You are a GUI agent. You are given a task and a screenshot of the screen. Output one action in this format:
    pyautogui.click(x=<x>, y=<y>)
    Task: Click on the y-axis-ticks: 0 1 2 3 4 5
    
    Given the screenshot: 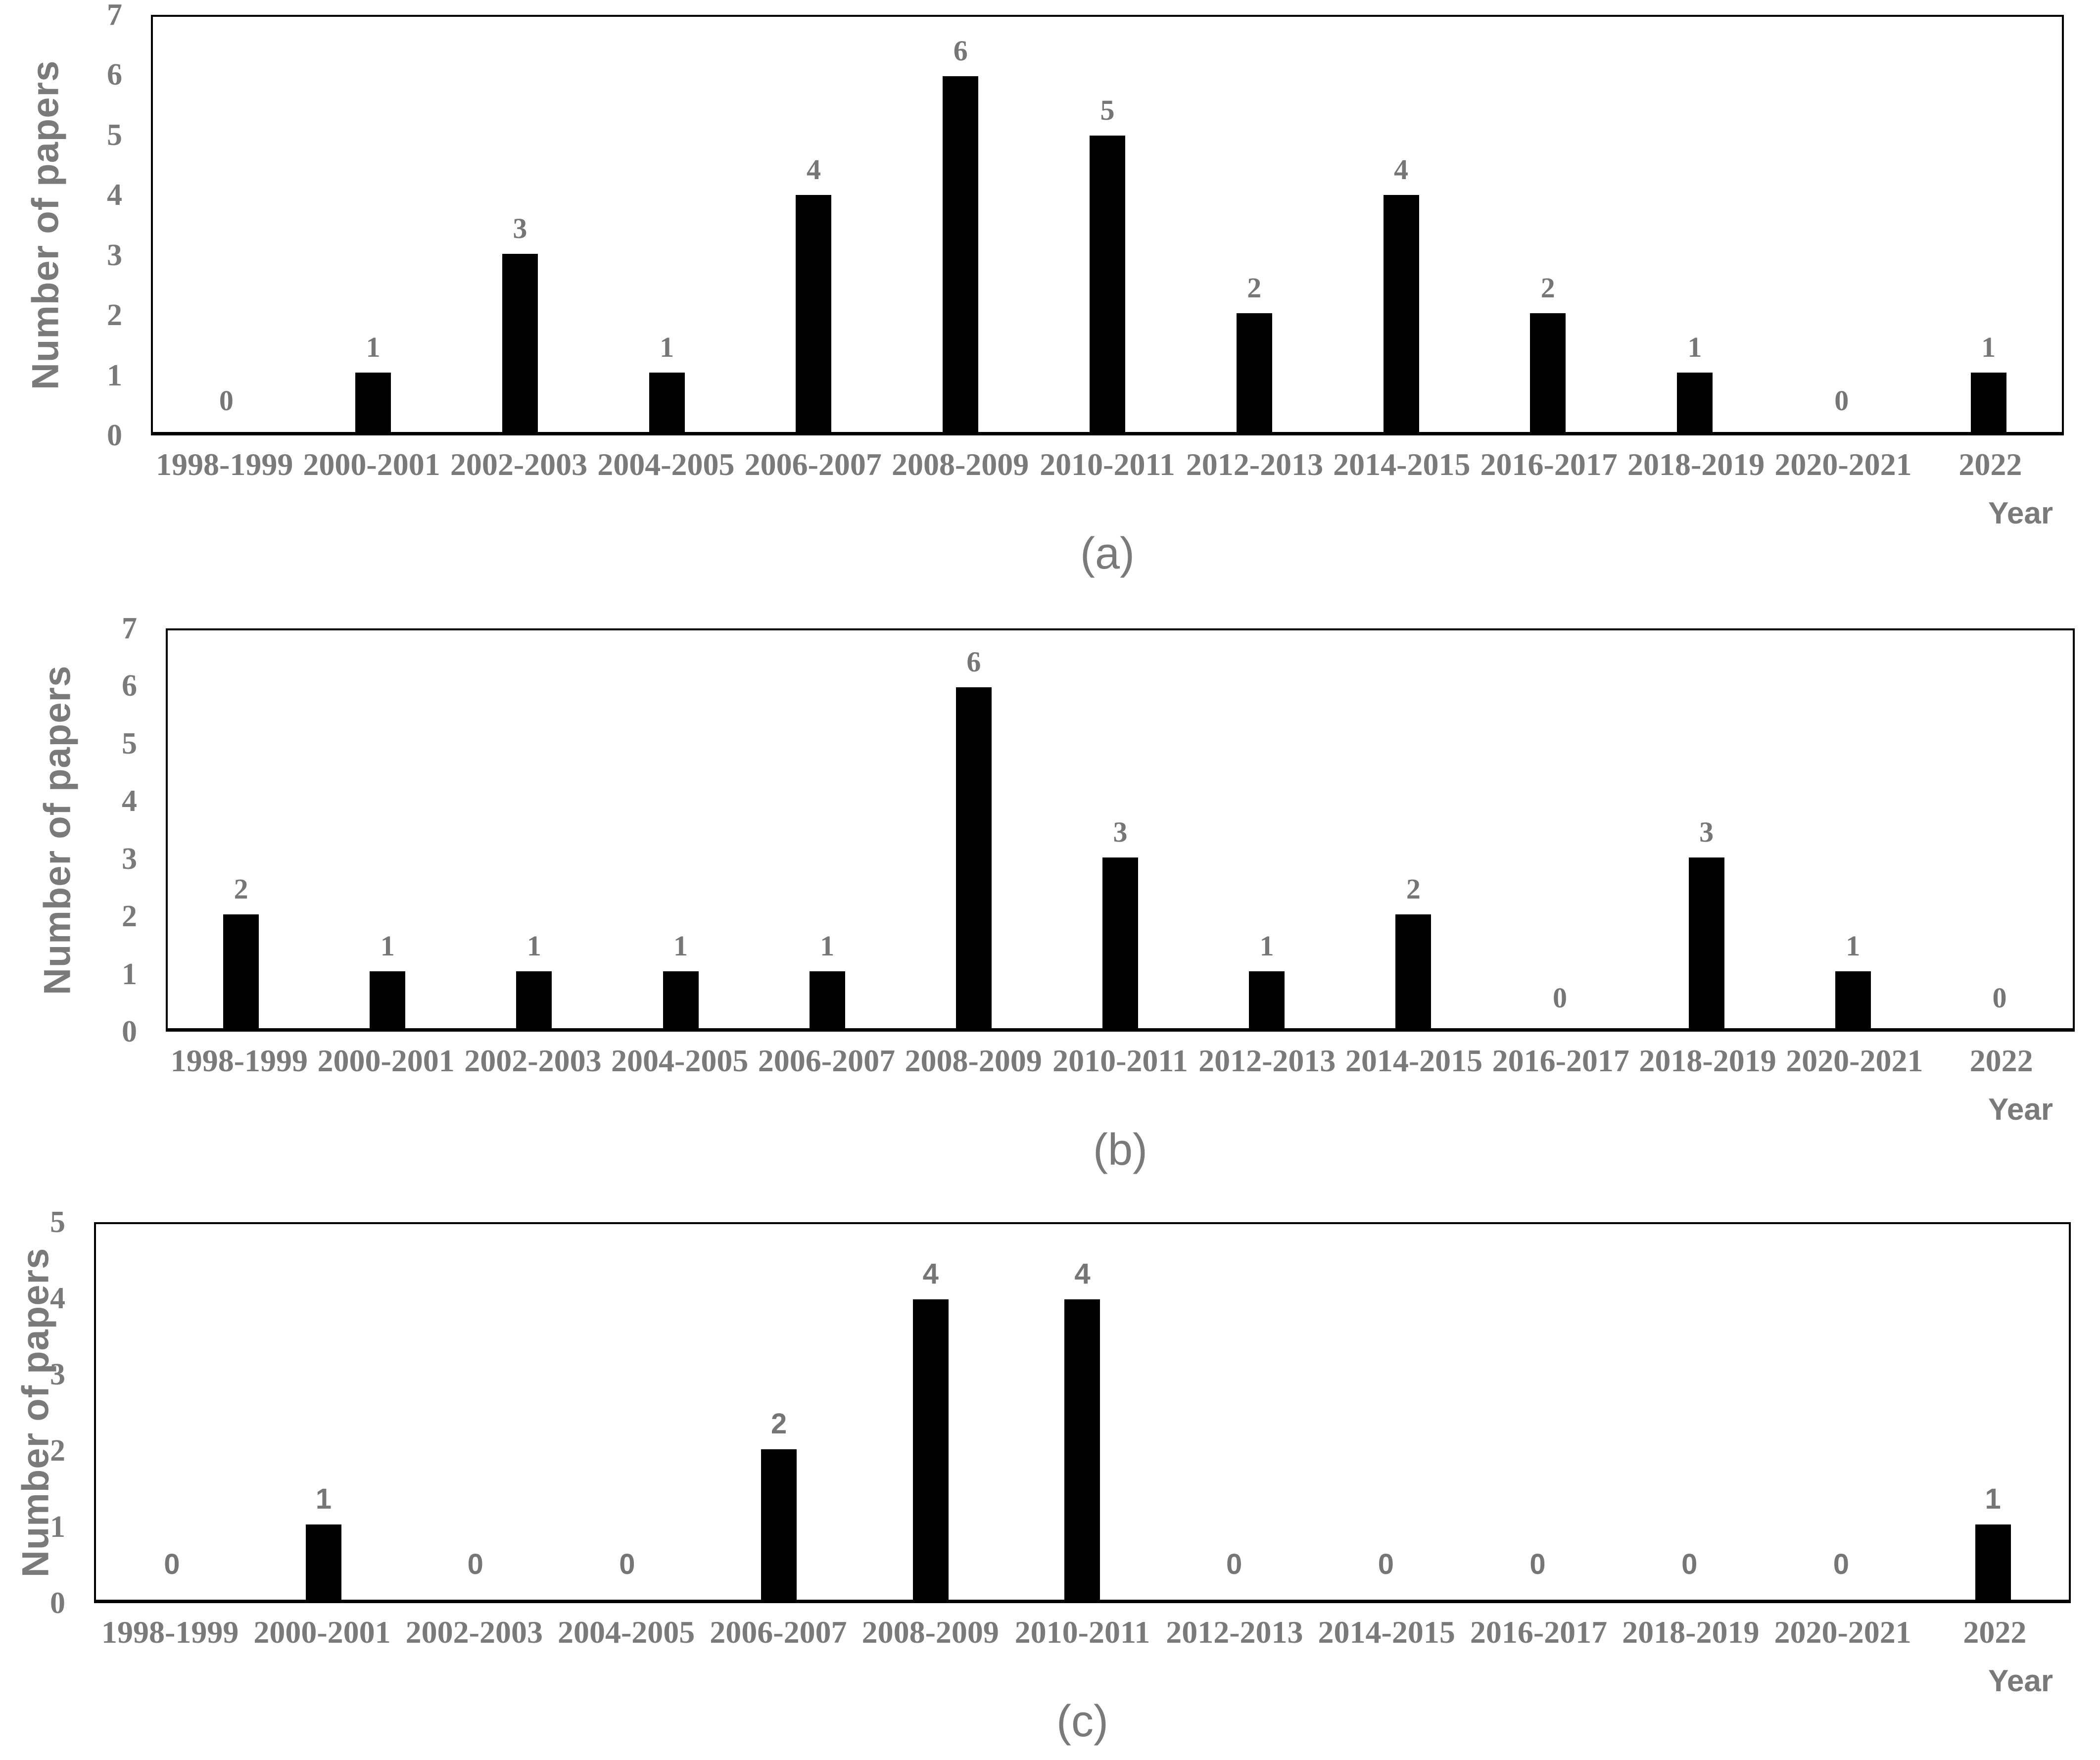 What is the action you would take?
    pyautogui.click(x=33, y=1412)
    